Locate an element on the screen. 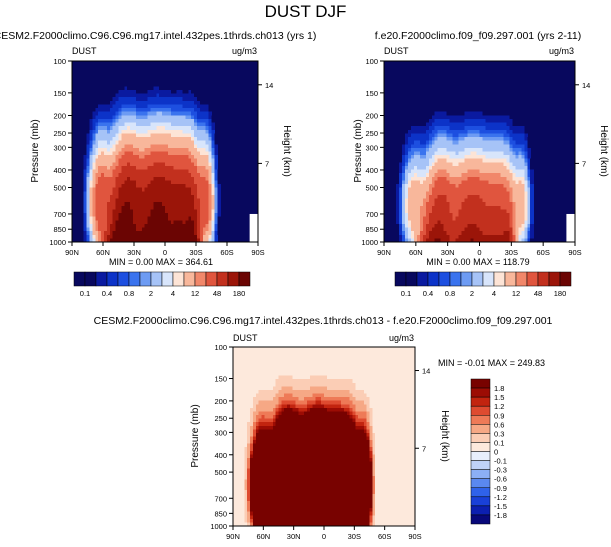  panel-left-ylabel-right: Height (km) is located at coordinates (286, 151).